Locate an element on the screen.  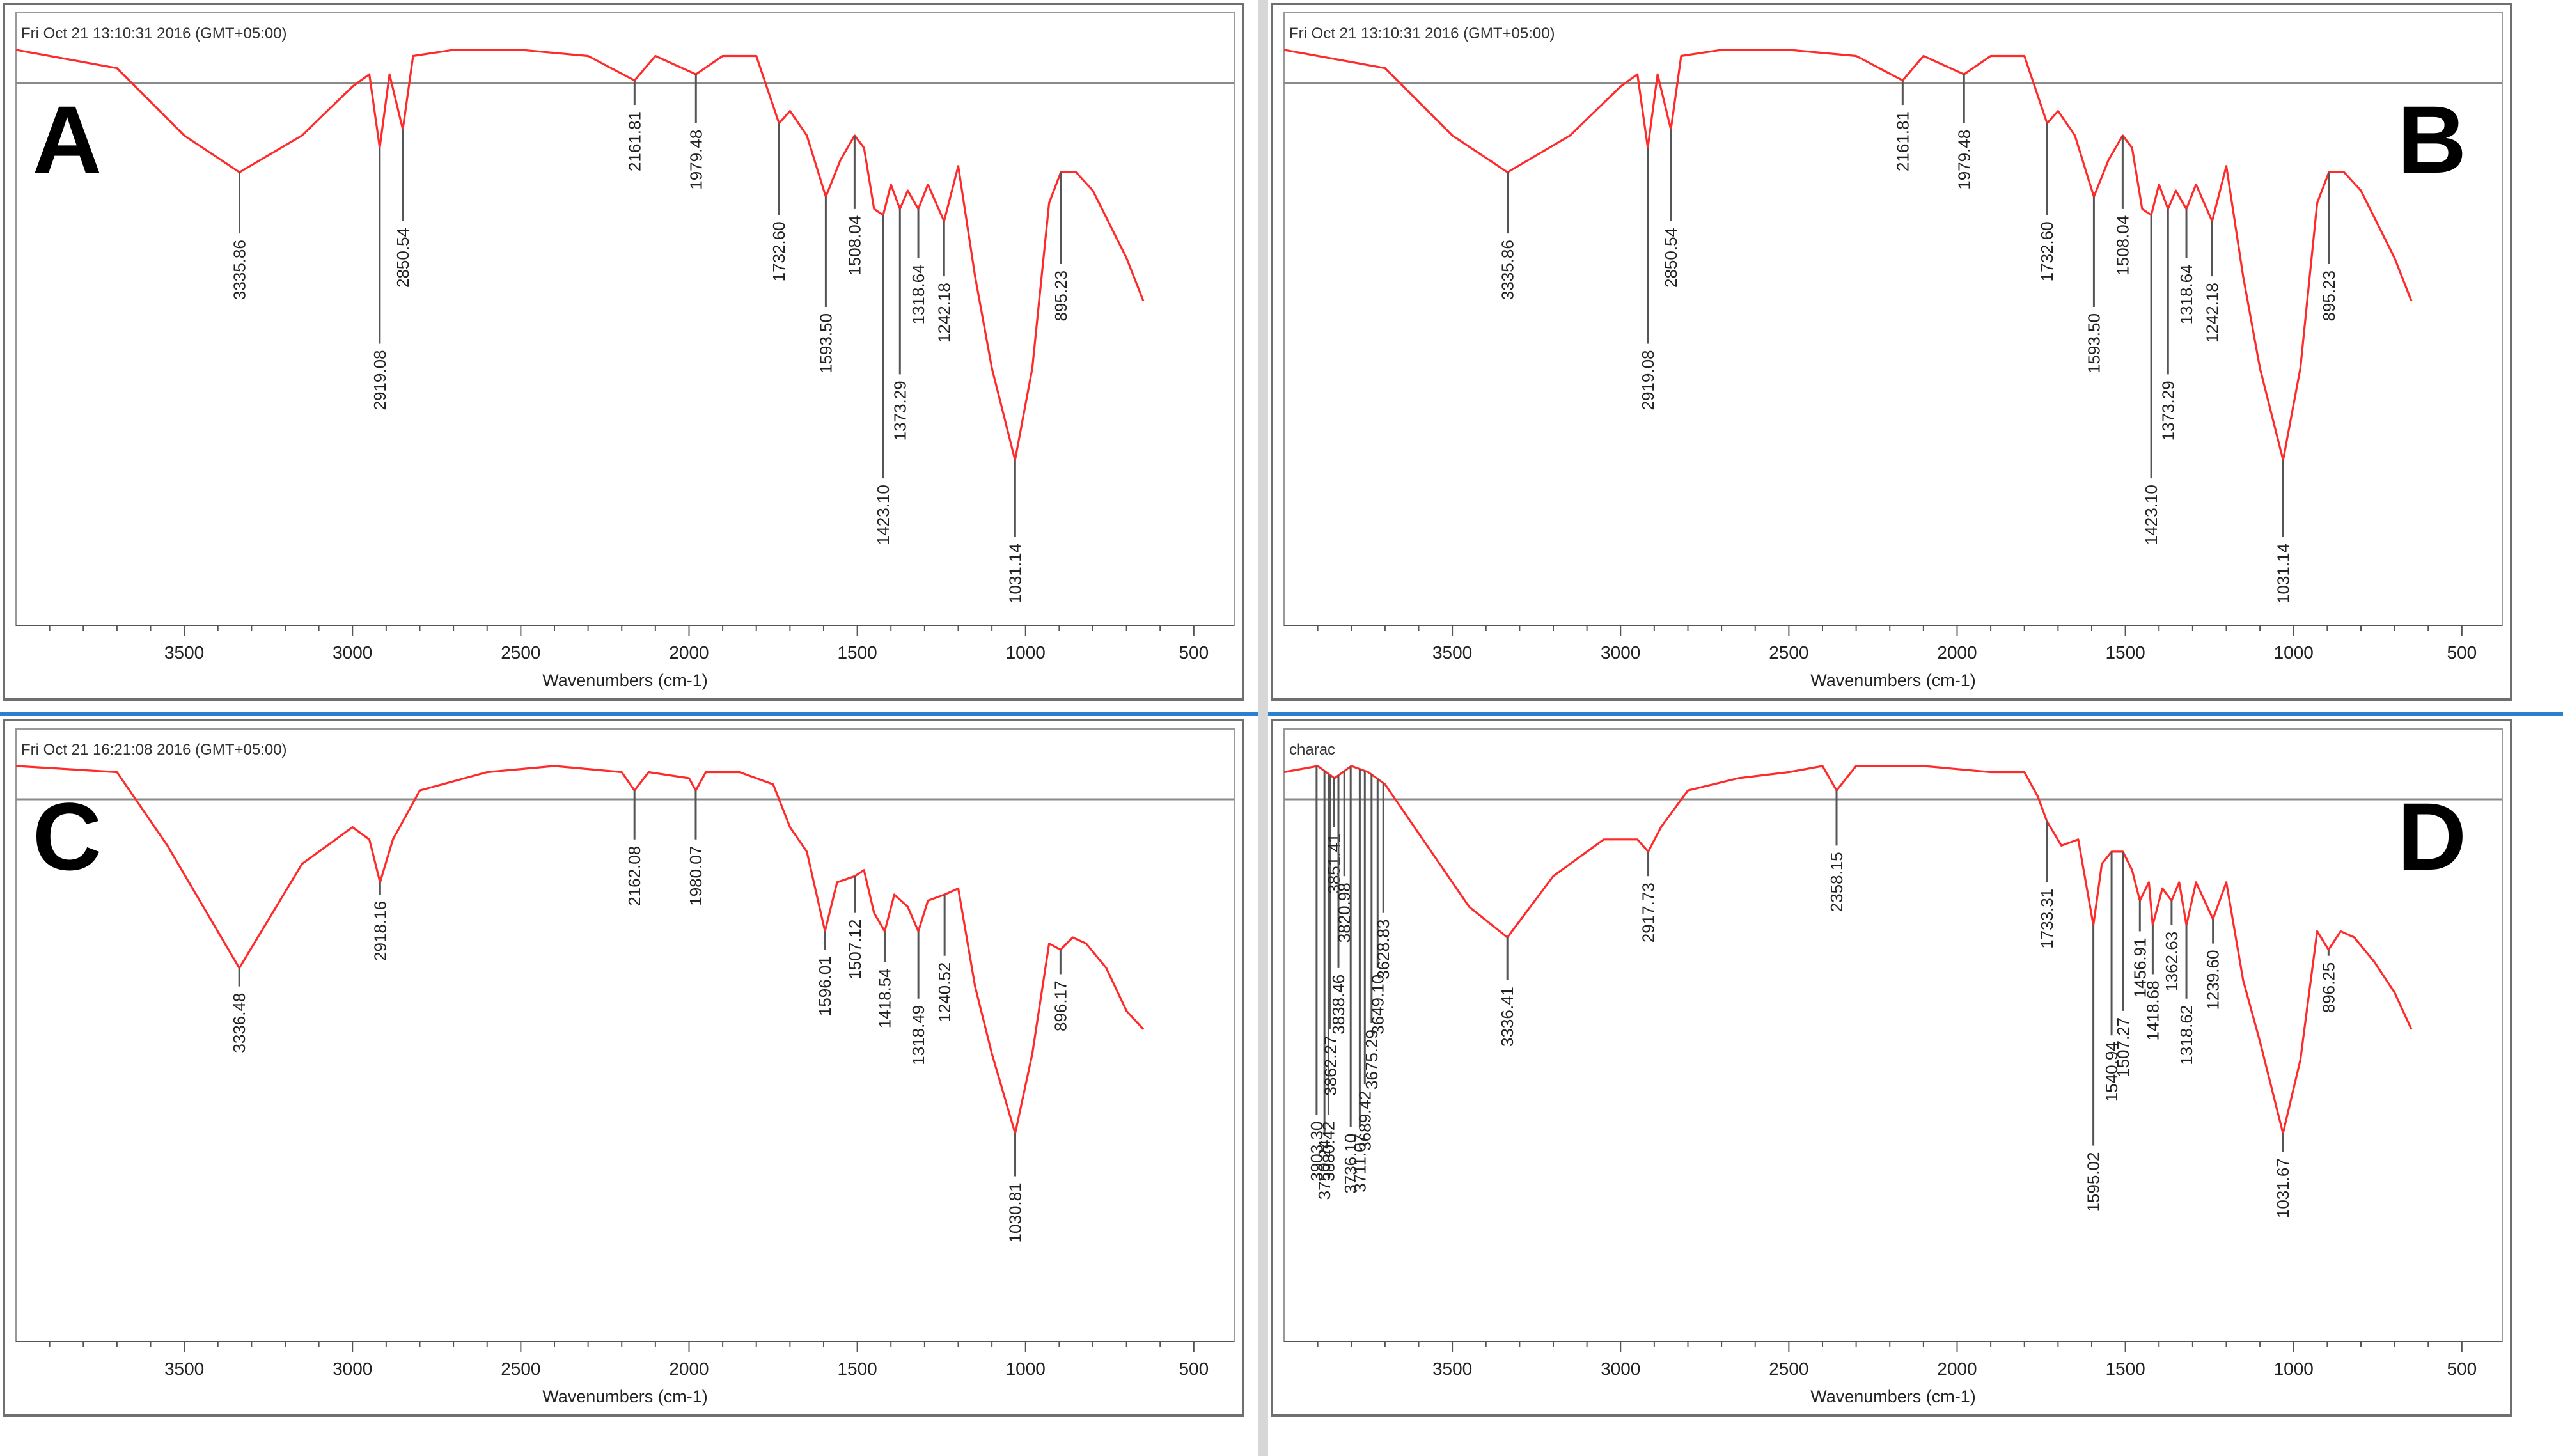
peak-label: 1596.01 is located at coordinates (825, 986).